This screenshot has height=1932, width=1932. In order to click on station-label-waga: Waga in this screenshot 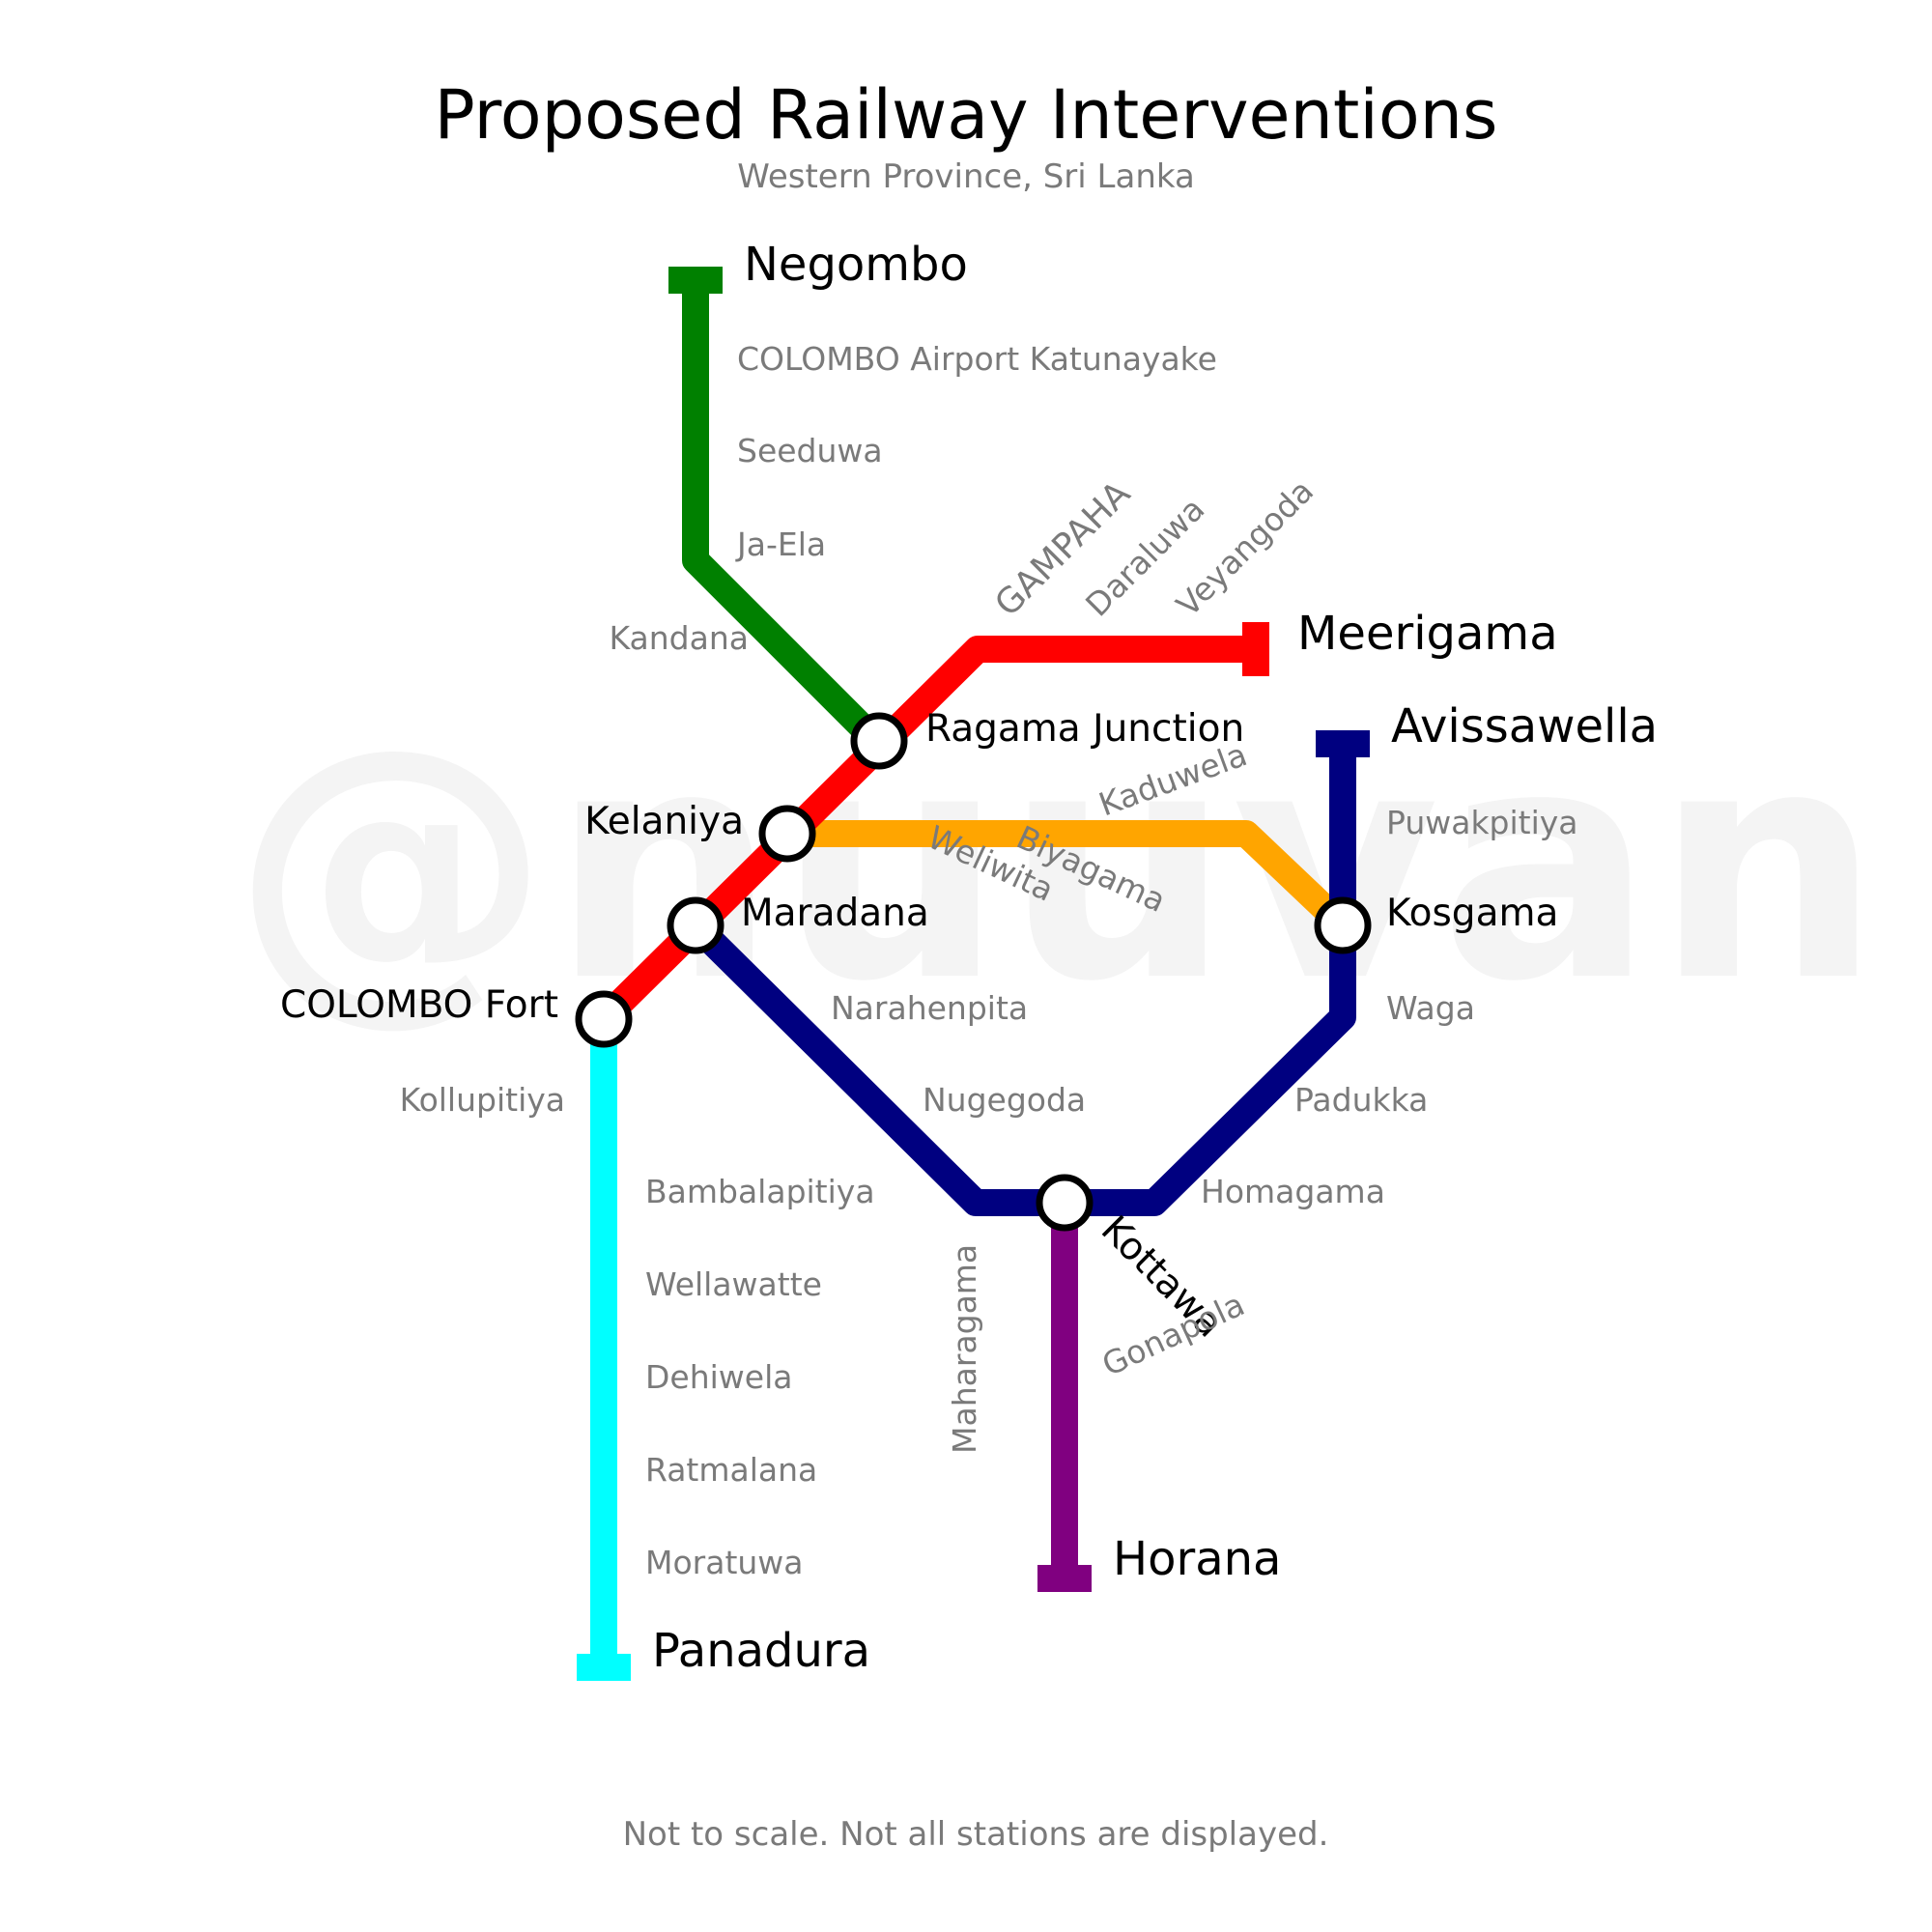, I will do `click(1430, 1008)`.